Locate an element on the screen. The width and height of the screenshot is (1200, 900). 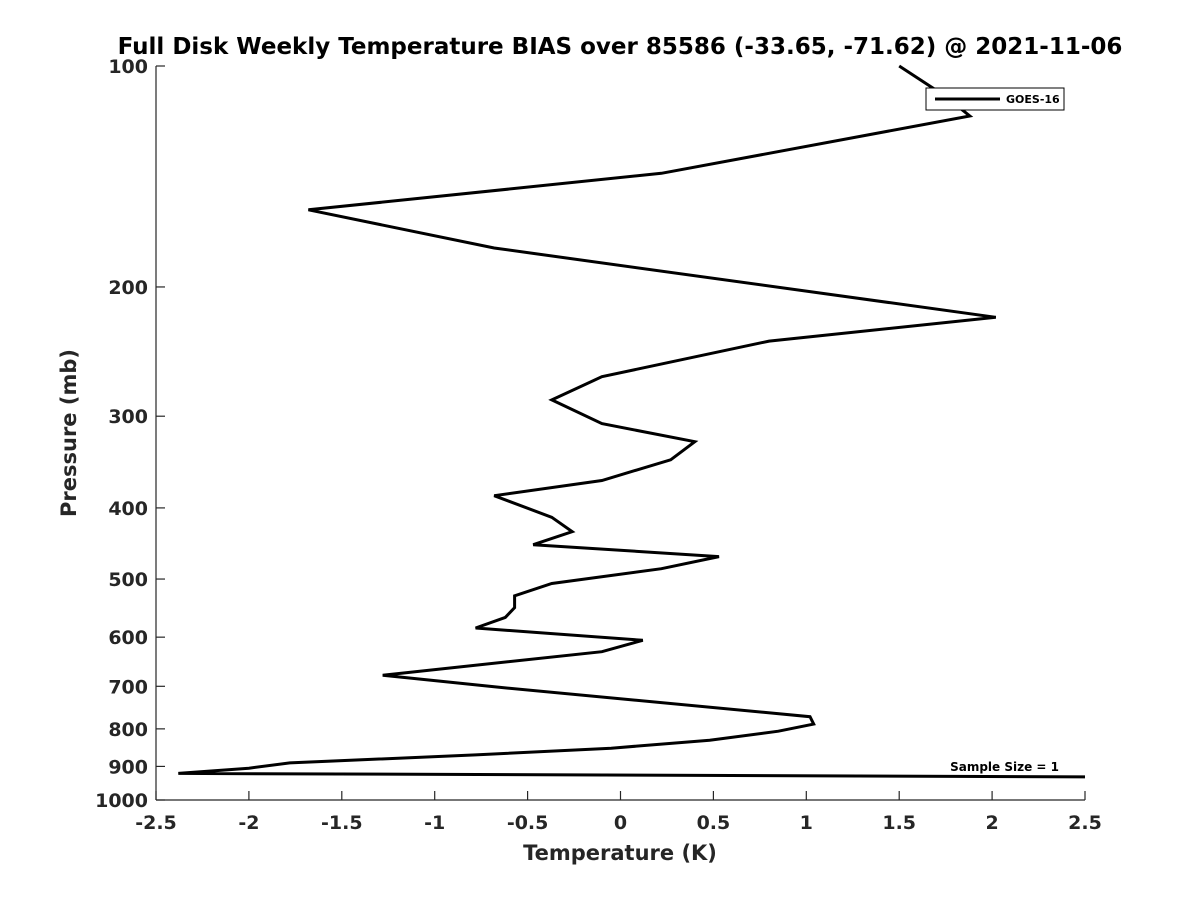
x-tick-label: 0.5 is located at coordinates (714, 823).